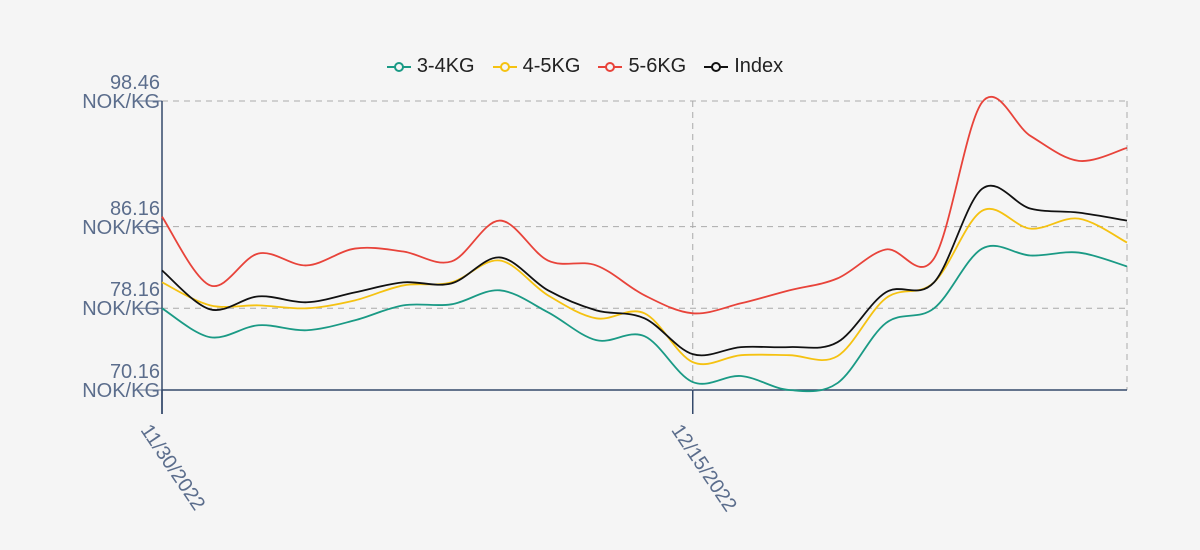  I want to click on legend-label: 5-6KG, so click(657, 66).